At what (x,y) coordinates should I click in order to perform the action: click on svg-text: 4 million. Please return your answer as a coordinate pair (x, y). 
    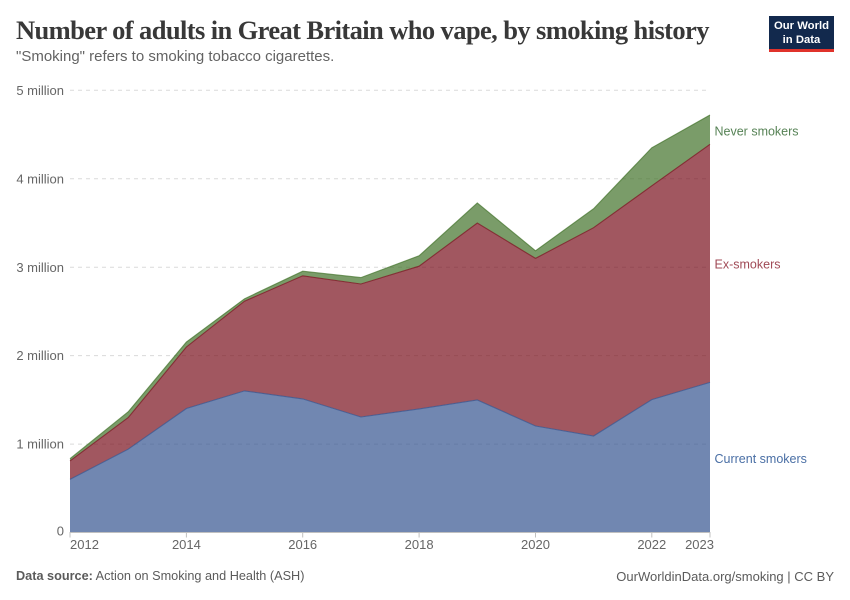
    Looking at the image, I should click on (40, 178).